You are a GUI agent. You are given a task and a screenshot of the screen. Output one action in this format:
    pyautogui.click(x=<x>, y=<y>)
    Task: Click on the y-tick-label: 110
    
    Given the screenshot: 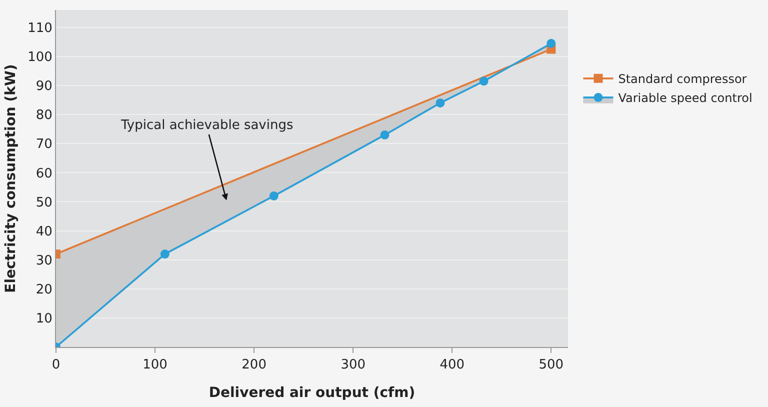 What is the action you would take?
    pyautogui.click(x=40, y=28)
    